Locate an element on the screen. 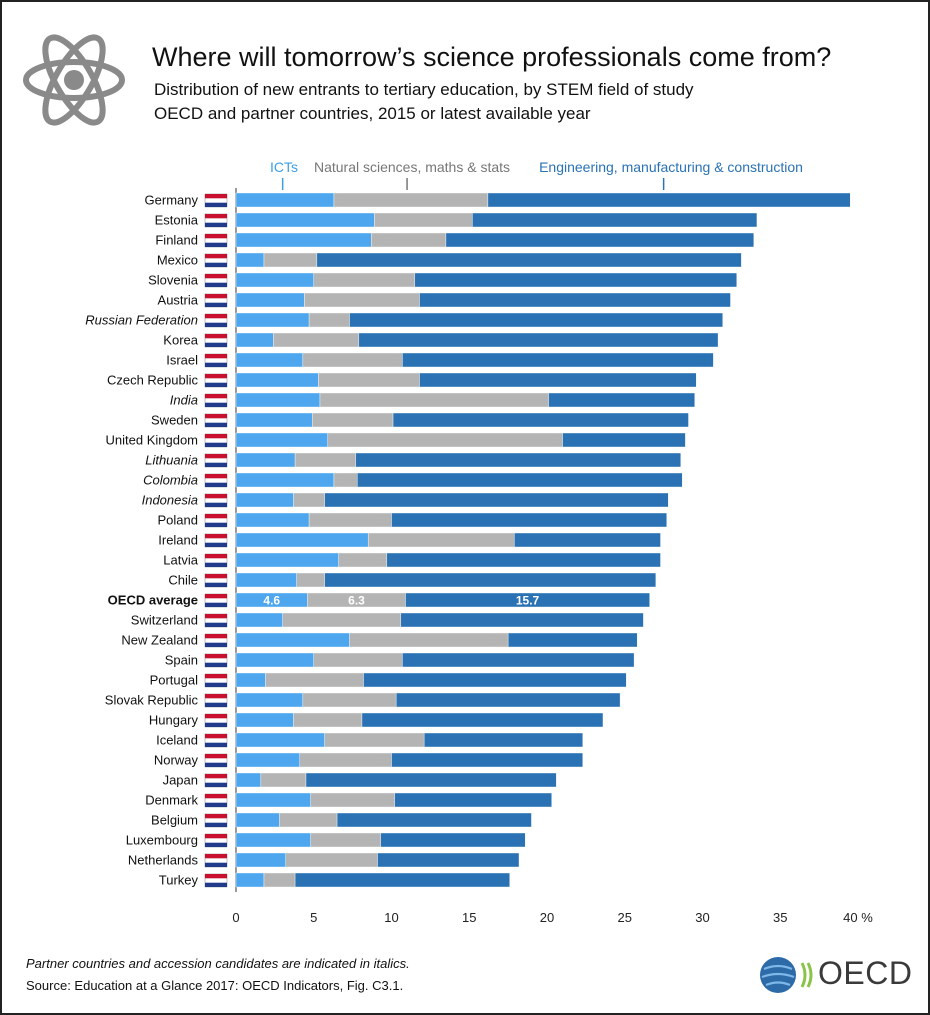 The image size is (930, 1015). country-label: OECD average is located at coordinates (153, 600).